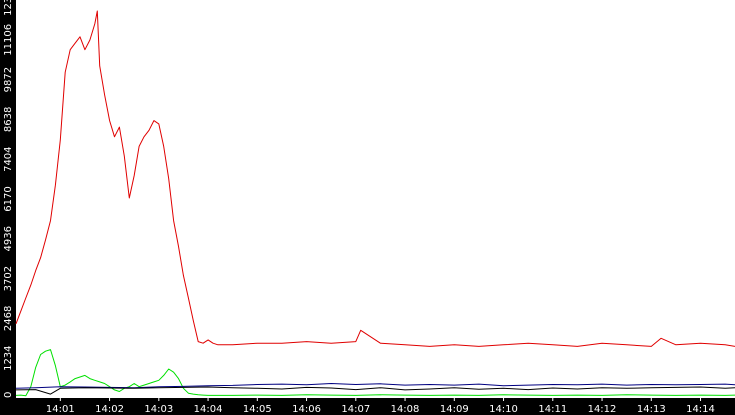  Describe the element at coordinates (8, 318) in the screenshot. I see `y-tick-label: 2468` at that location.